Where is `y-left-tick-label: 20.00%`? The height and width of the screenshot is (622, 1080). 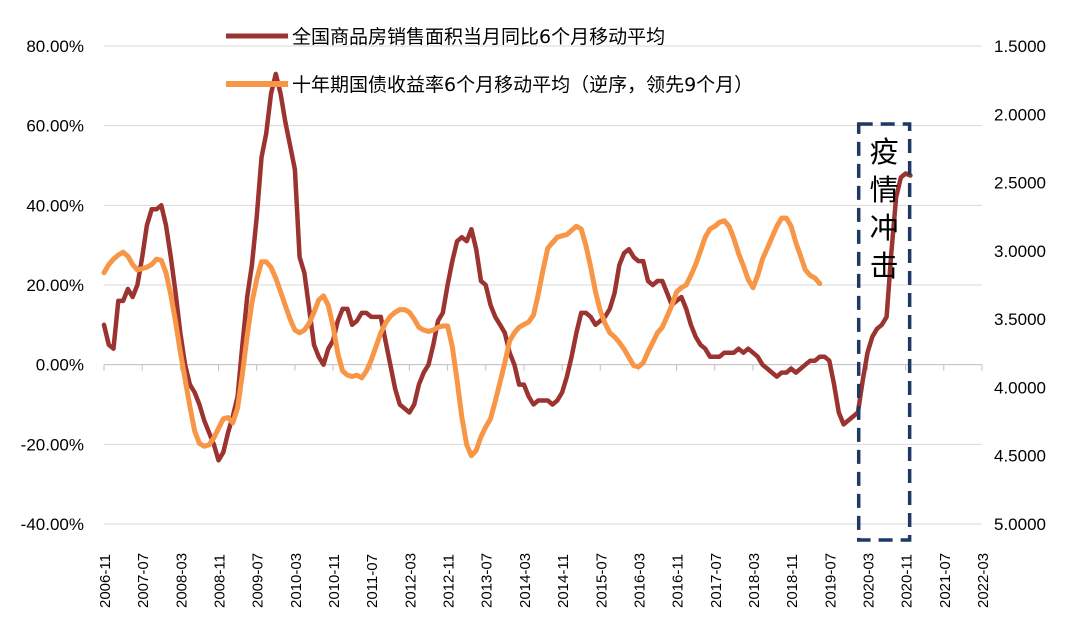 y-left-tick-label: 20.00% is located at coordinates (55, 285).